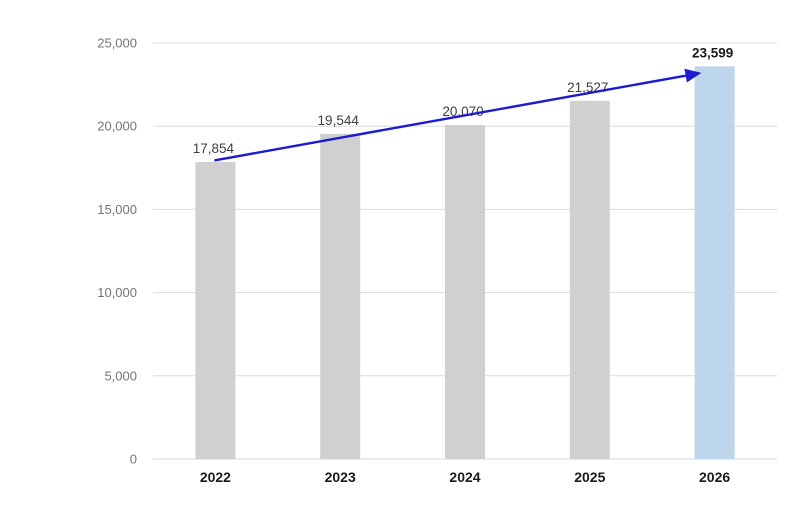 The width and height of the screenshot is (800, 527). I want to click on trend-arrow, so click(458, 115).